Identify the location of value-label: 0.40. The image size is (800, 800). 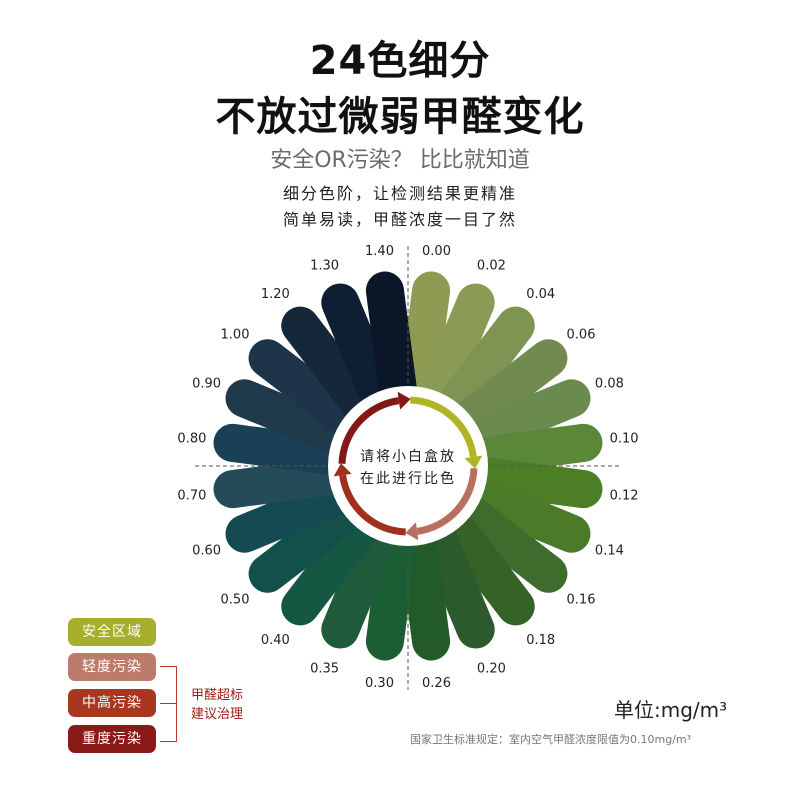
(275, 640).